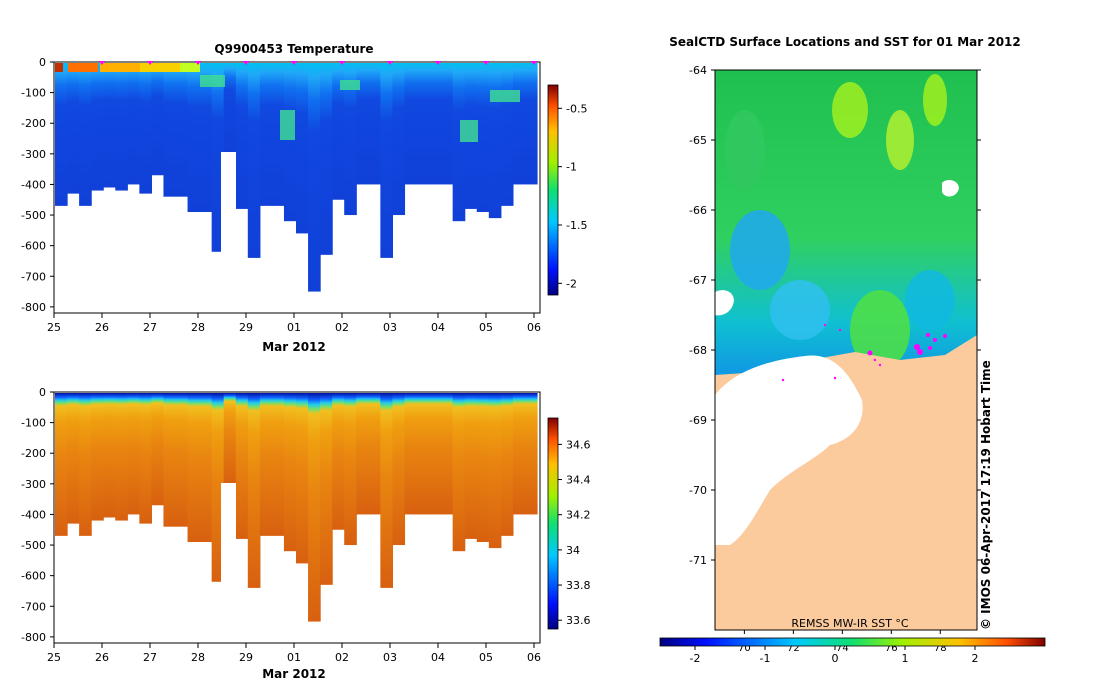  Describe the element at coordinates (228, 234) in the screenshot. I see `data-gap` at that location.